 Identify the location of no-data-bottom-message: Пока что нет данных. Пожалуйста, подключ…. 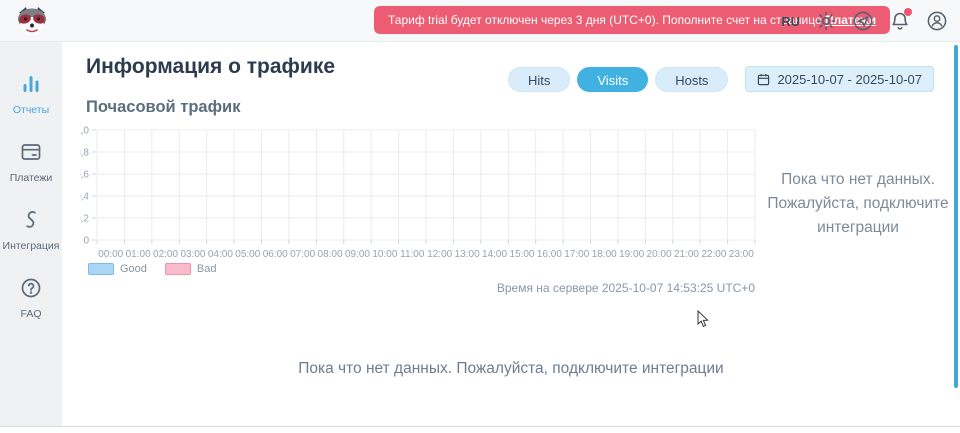
(511, 368).